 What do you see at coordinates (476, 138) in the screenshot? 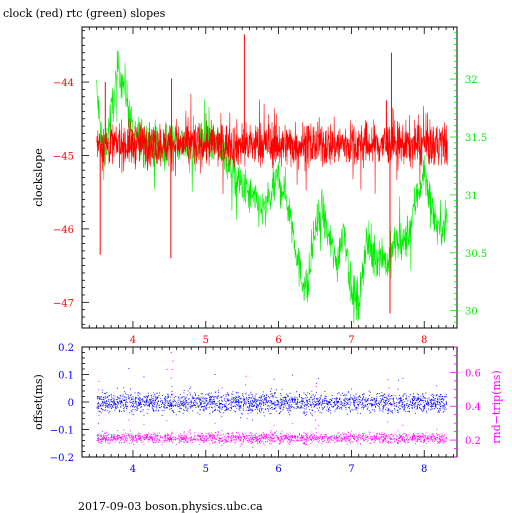
I see `right-y-tick-label: 31.5` at bounding box center [476, 138].